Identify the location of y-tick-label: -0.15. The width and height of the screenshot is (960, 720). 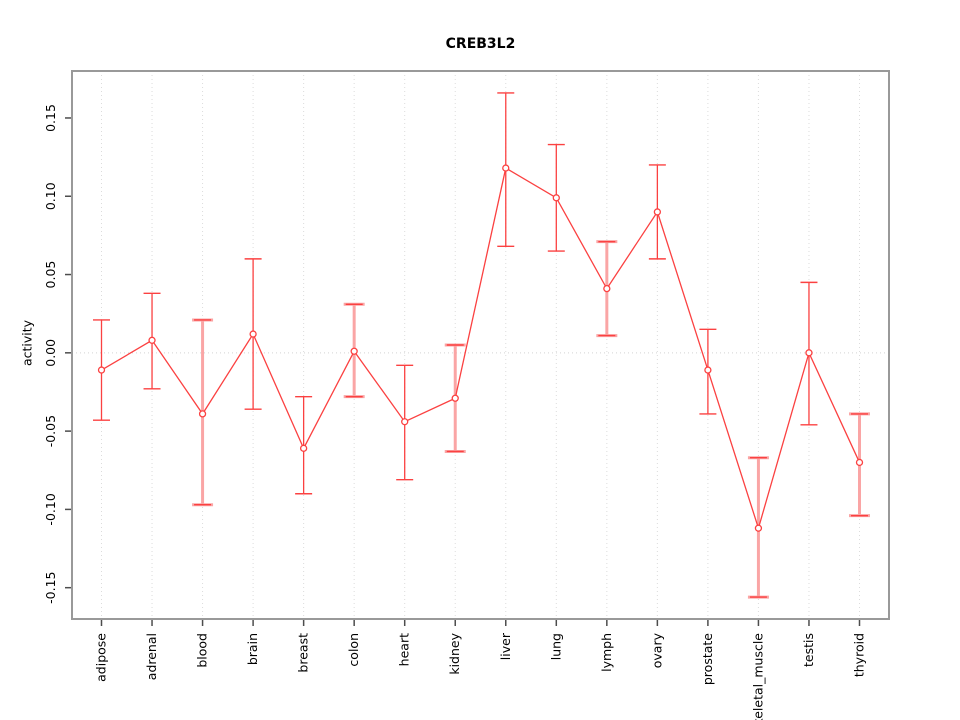
(50, 588).